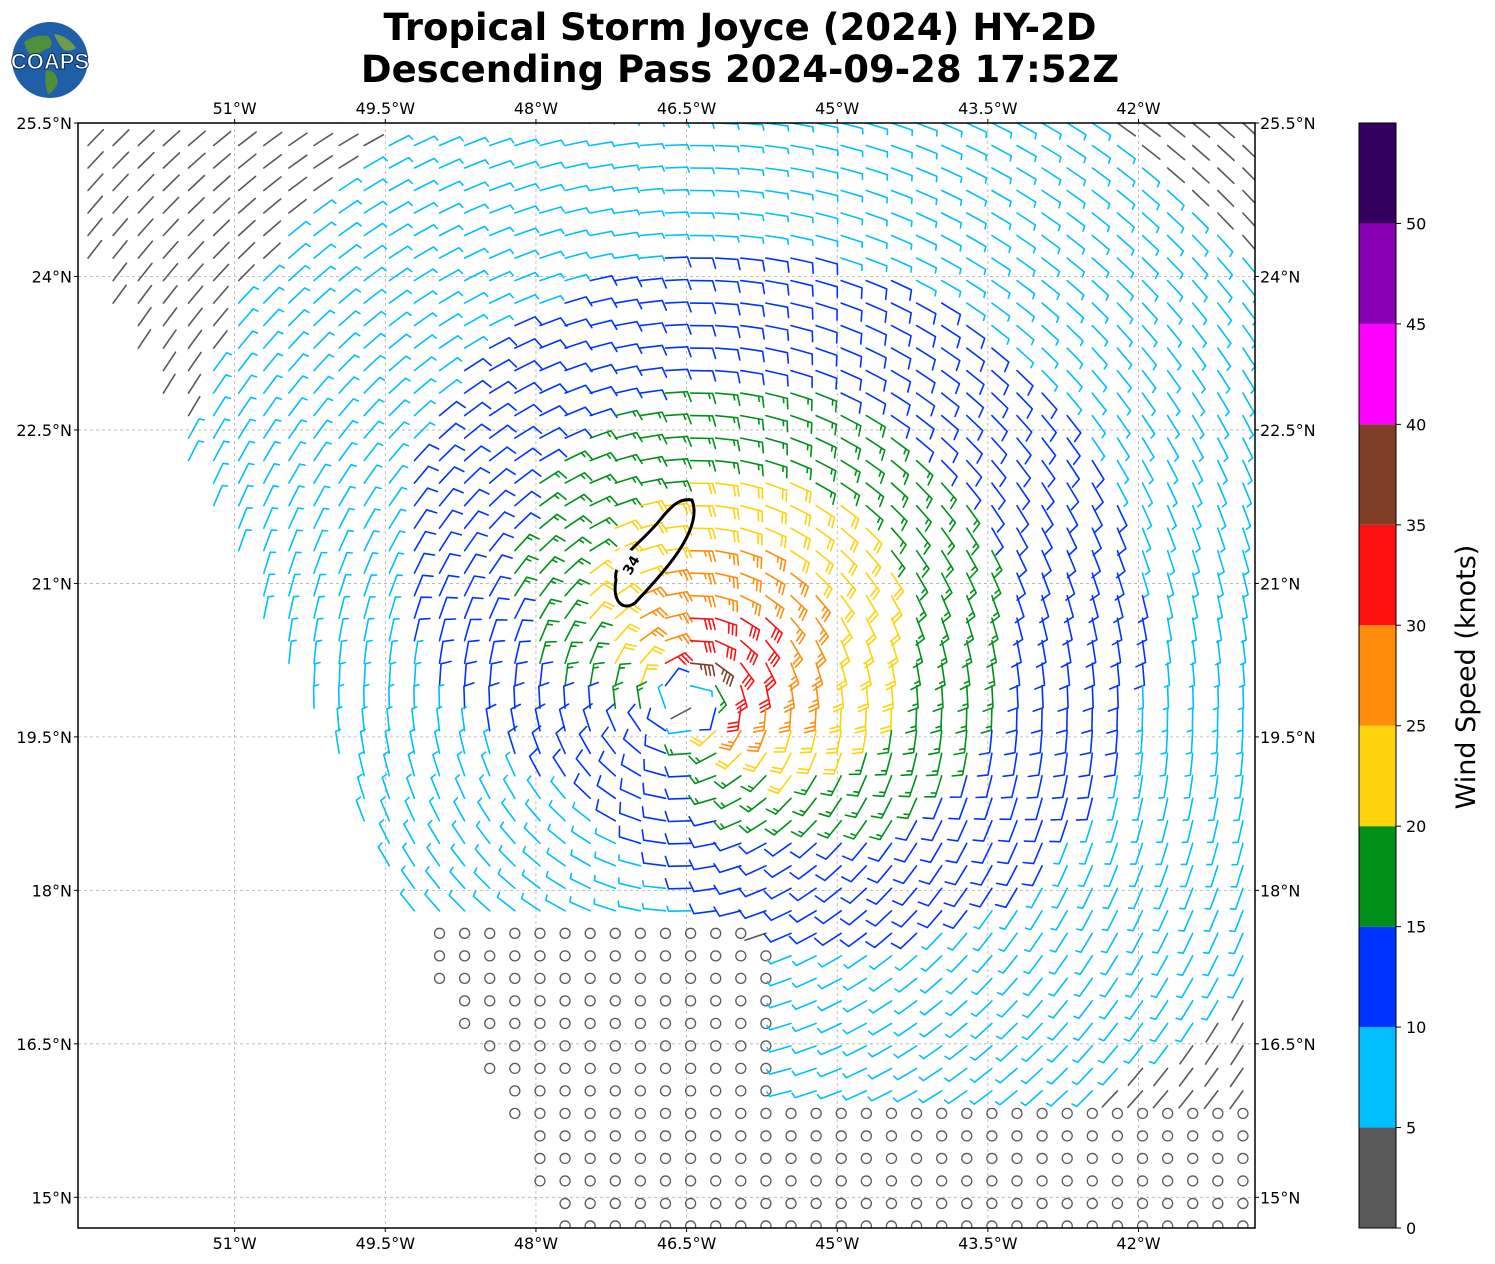 The width and height of the screenshot is (1495, 1264). What do you see at coordinates (1416, 525) in the screenshot?
I see `colorbar-tick-label: 35` at bounding box center [1416, 525].